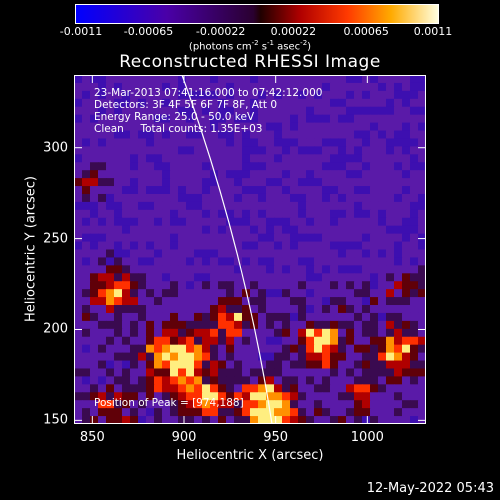 Image resolution: width=500 pixels, height=500 pixels. What do you see at coordinates (293, 31) in the screenshot?
I see `colorbar-tick-label: 0.00022` at bounding box center [293, 31].